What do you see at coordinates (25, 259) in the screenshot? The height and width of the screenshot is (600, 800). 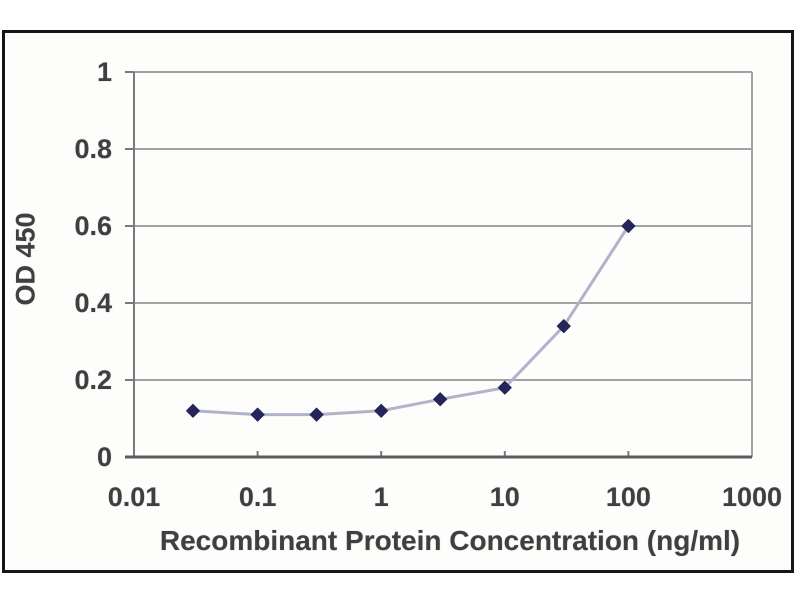 I see `y-axis-title: OD 450` at bounding box center [25, 259].